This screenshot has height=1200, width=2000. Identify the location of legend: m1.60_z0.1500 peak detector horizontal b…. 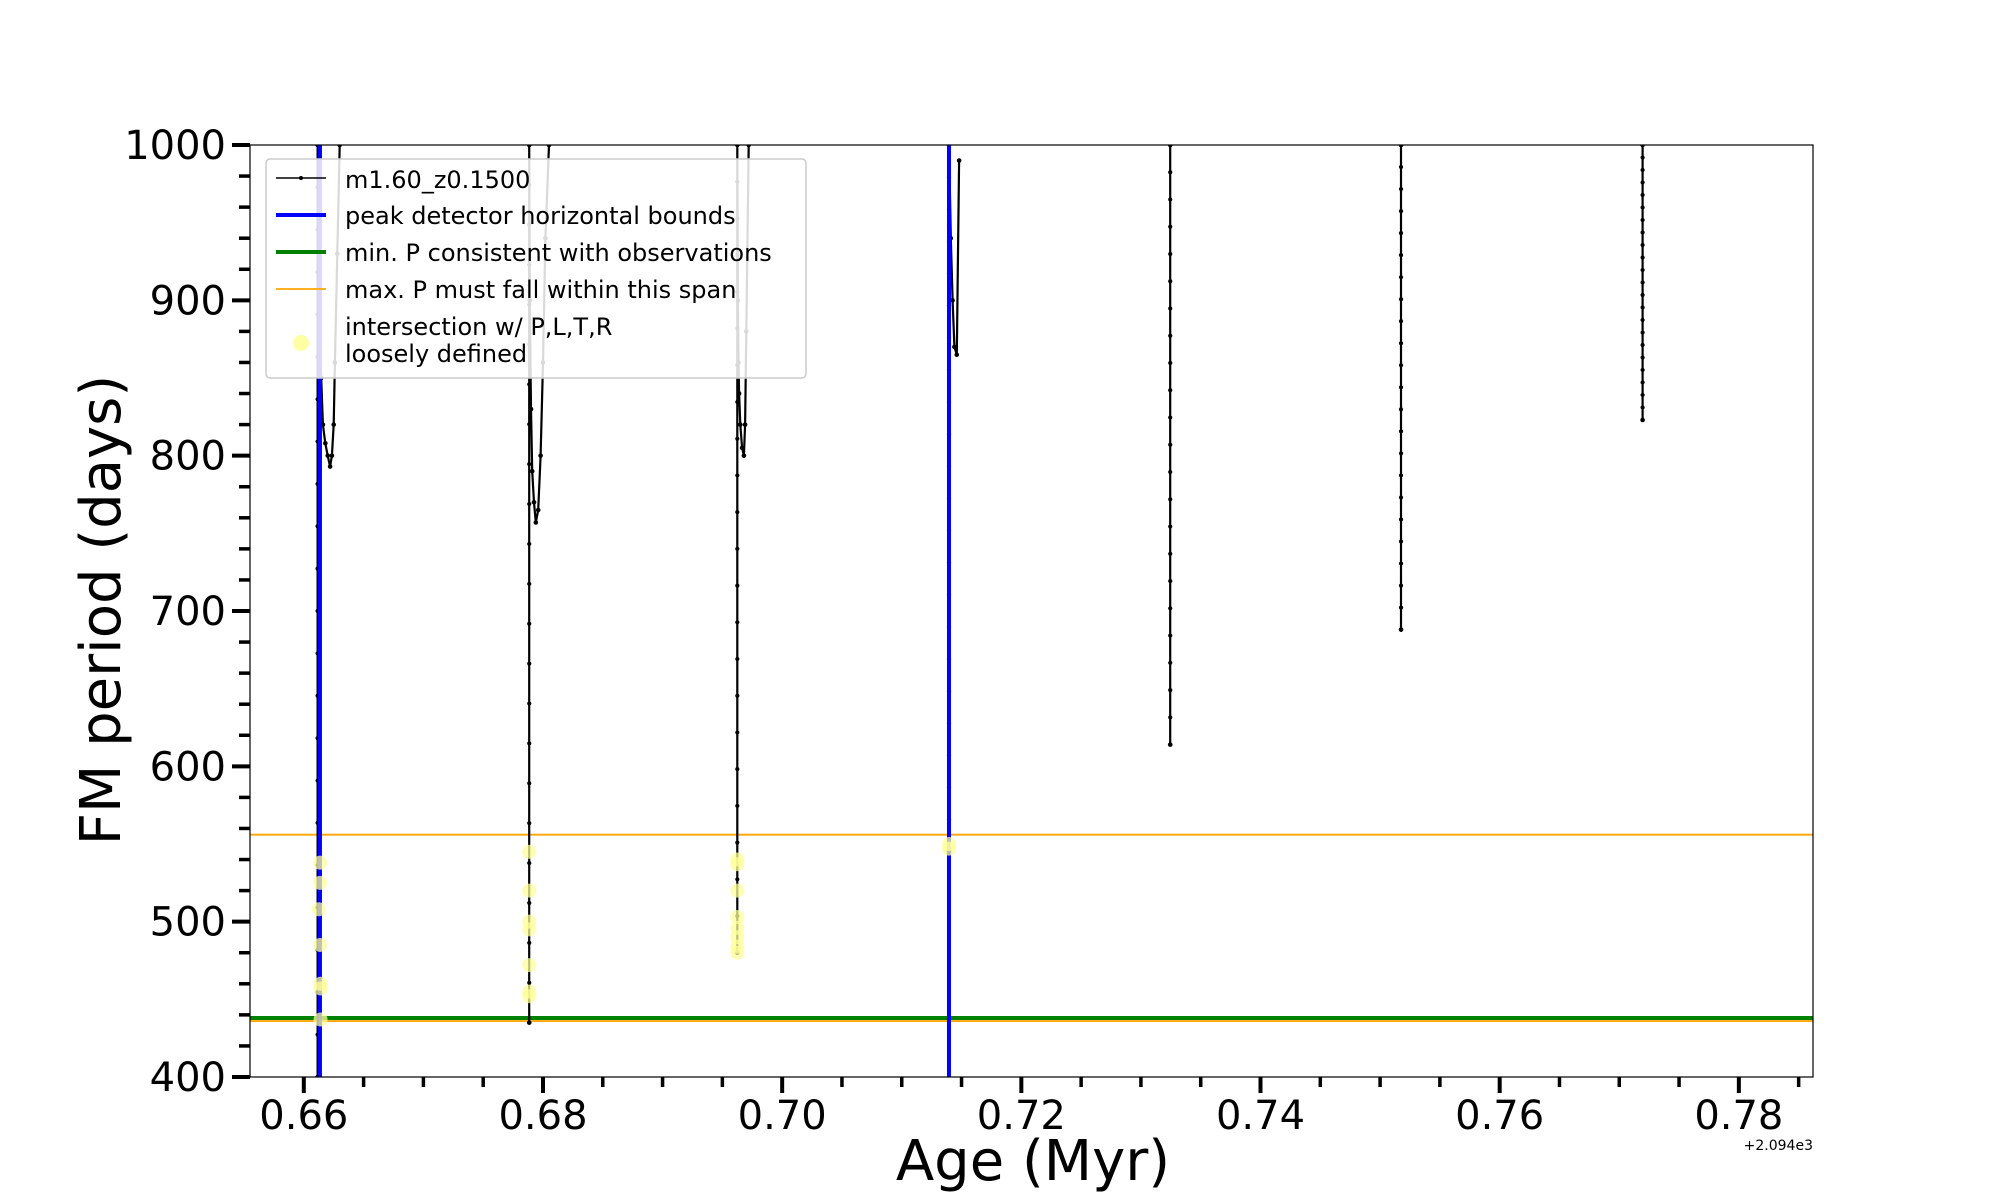
(536, 268).